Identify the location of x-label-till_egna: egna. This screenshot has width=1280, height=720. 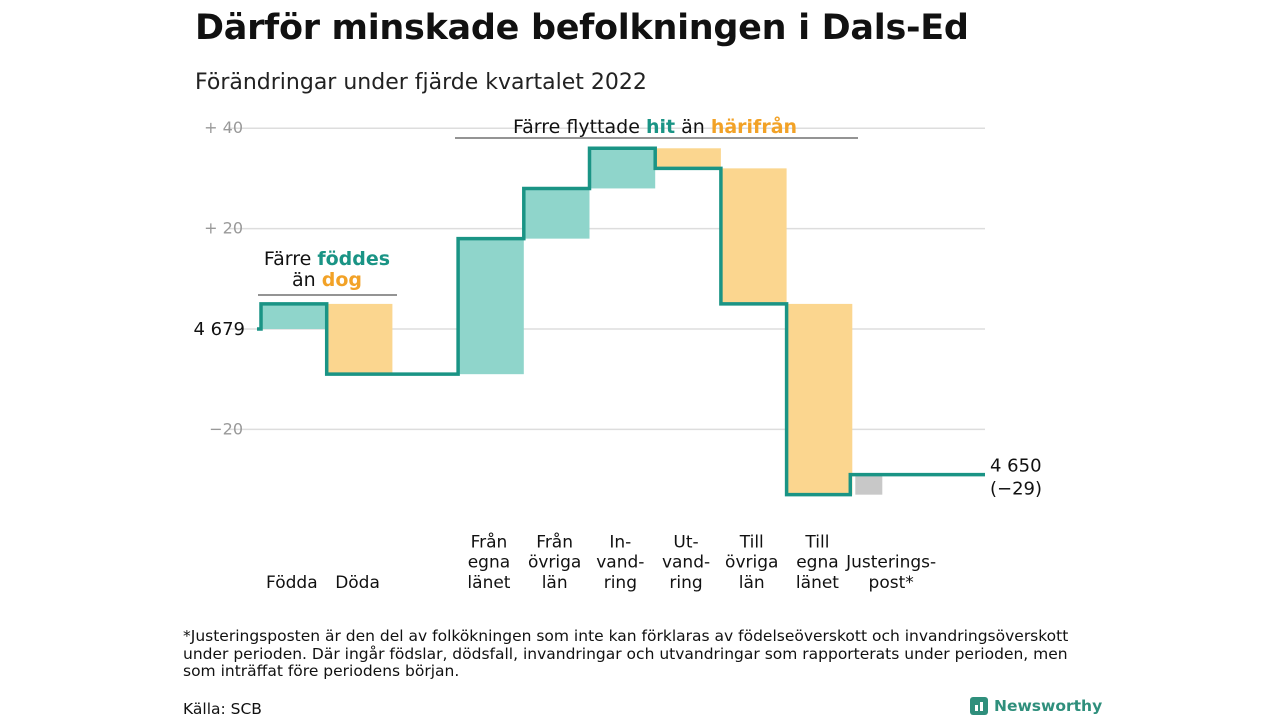
(817, 563).